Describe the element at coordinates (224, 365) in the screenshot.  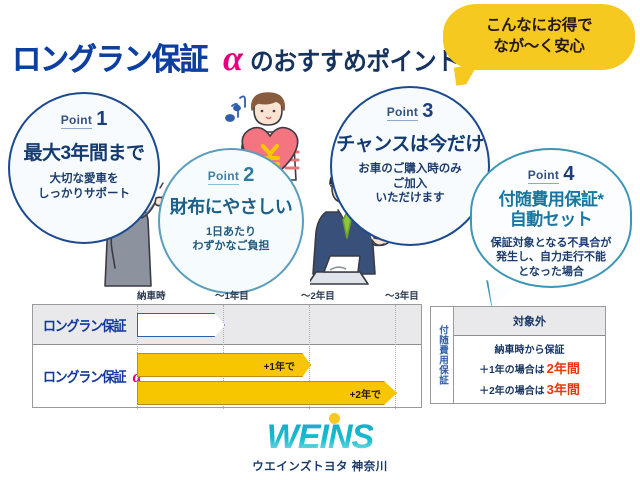
I see `chart-bar-alpha-plus1: +1年で` at that location.